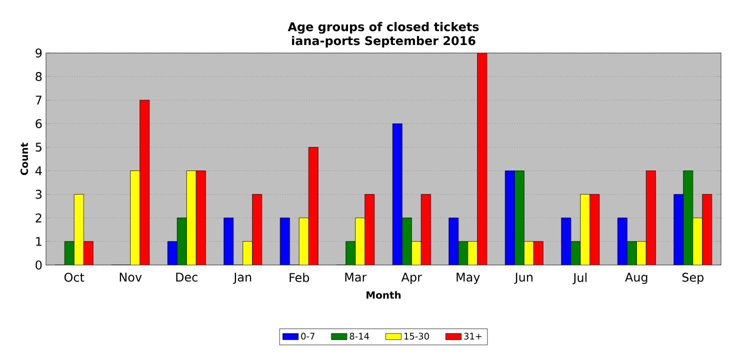 Image resolution: width=731 pixels, height=361 pixels. What do you see at coordinates (74, 277) in the screenshot?
I see `x-tick-label: Oct` at bounding box center [74, 277].